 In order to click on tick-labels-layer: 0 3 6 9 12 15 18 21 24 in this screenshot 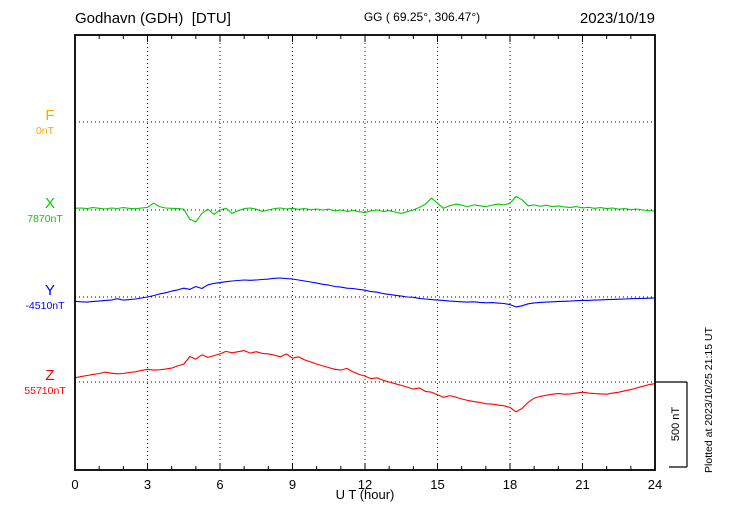, I will do `click(366, 484)`.